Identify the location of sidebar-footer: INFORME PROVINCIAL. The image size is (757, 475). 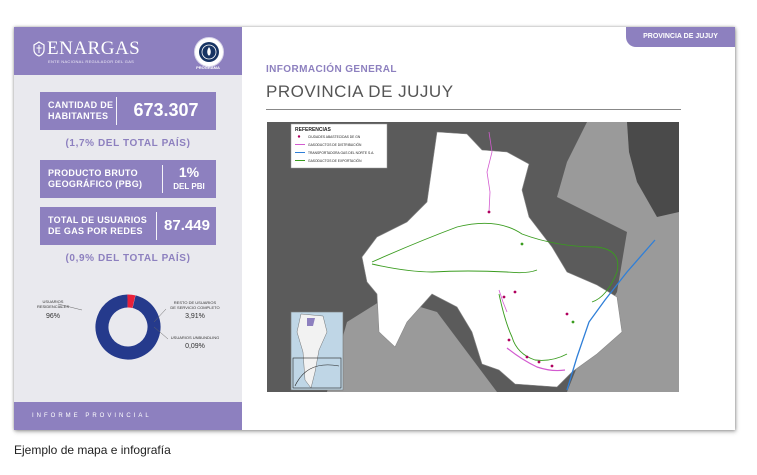
(128, 416).